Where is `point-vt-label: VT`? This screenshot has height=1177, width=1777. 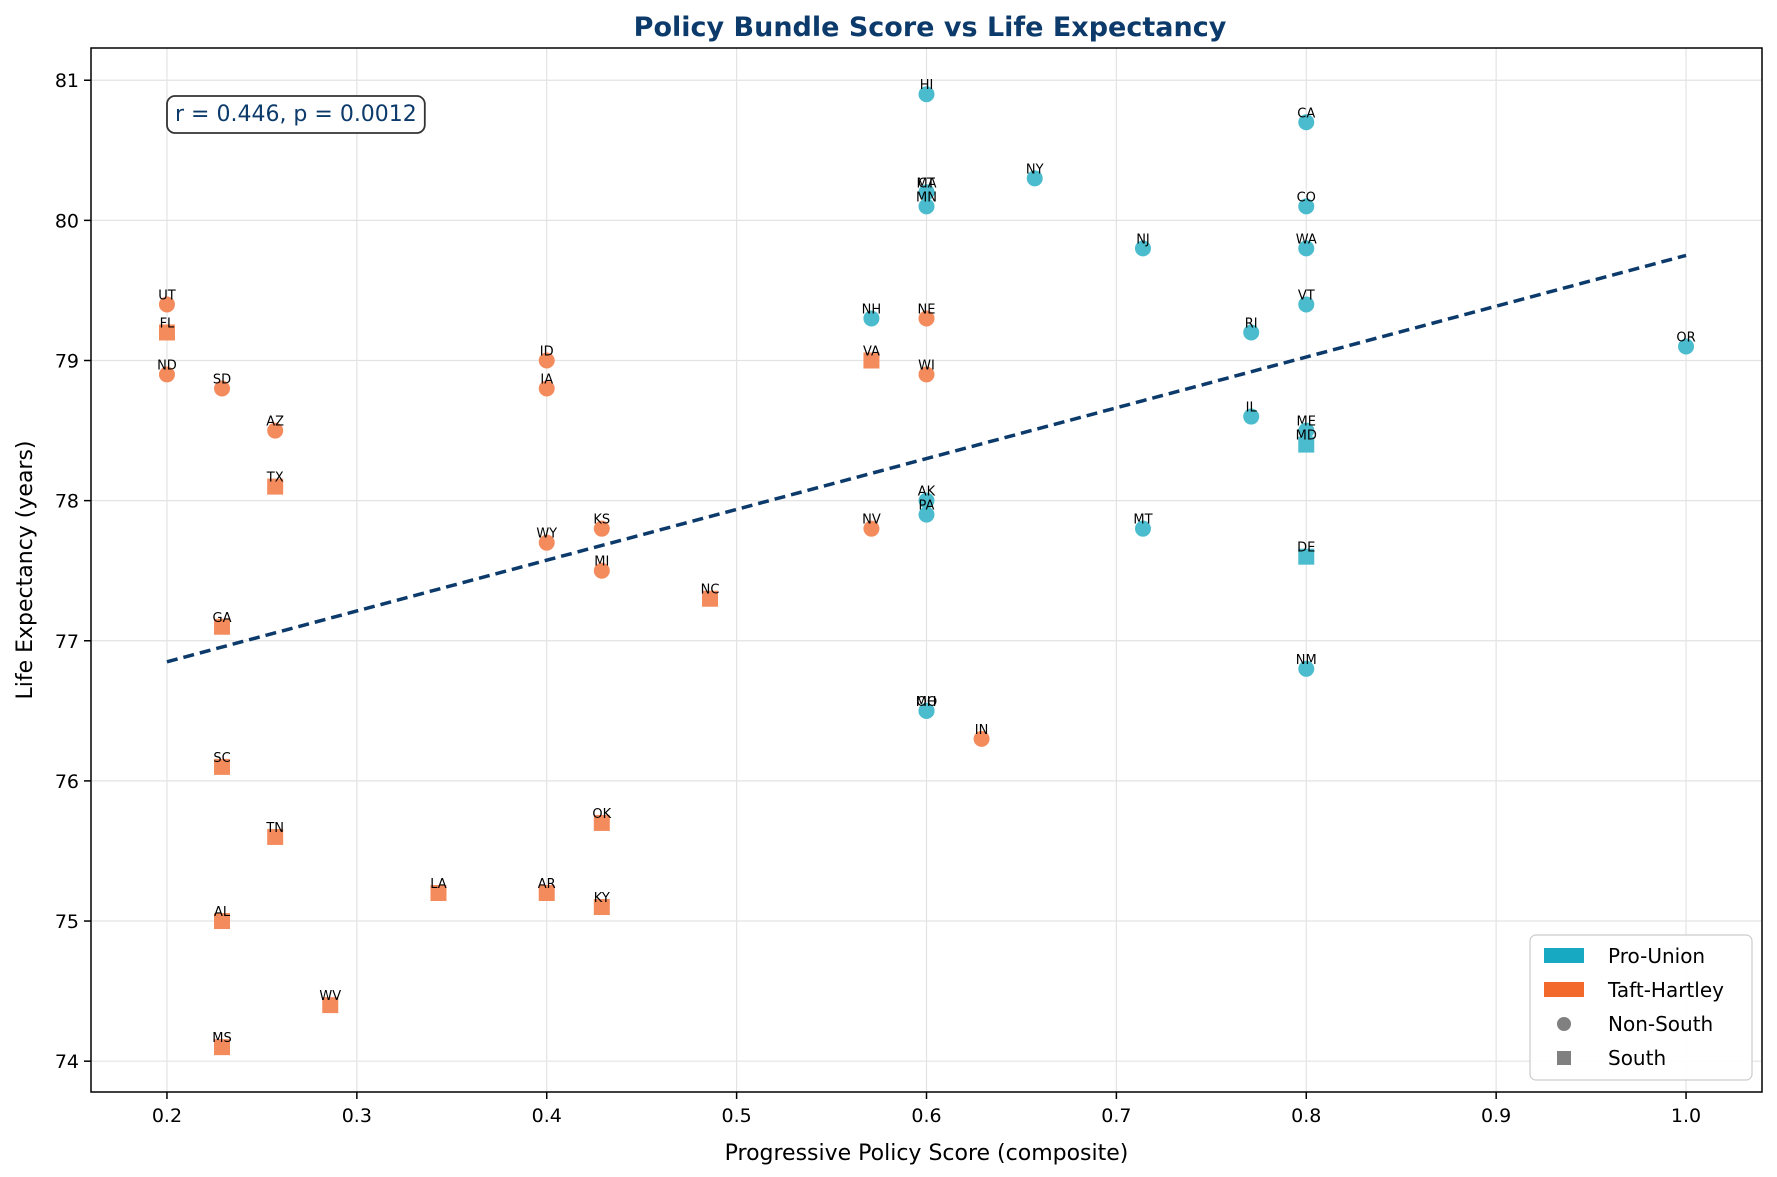 point-vt-label: VT is located at coordinates (1306, 295).